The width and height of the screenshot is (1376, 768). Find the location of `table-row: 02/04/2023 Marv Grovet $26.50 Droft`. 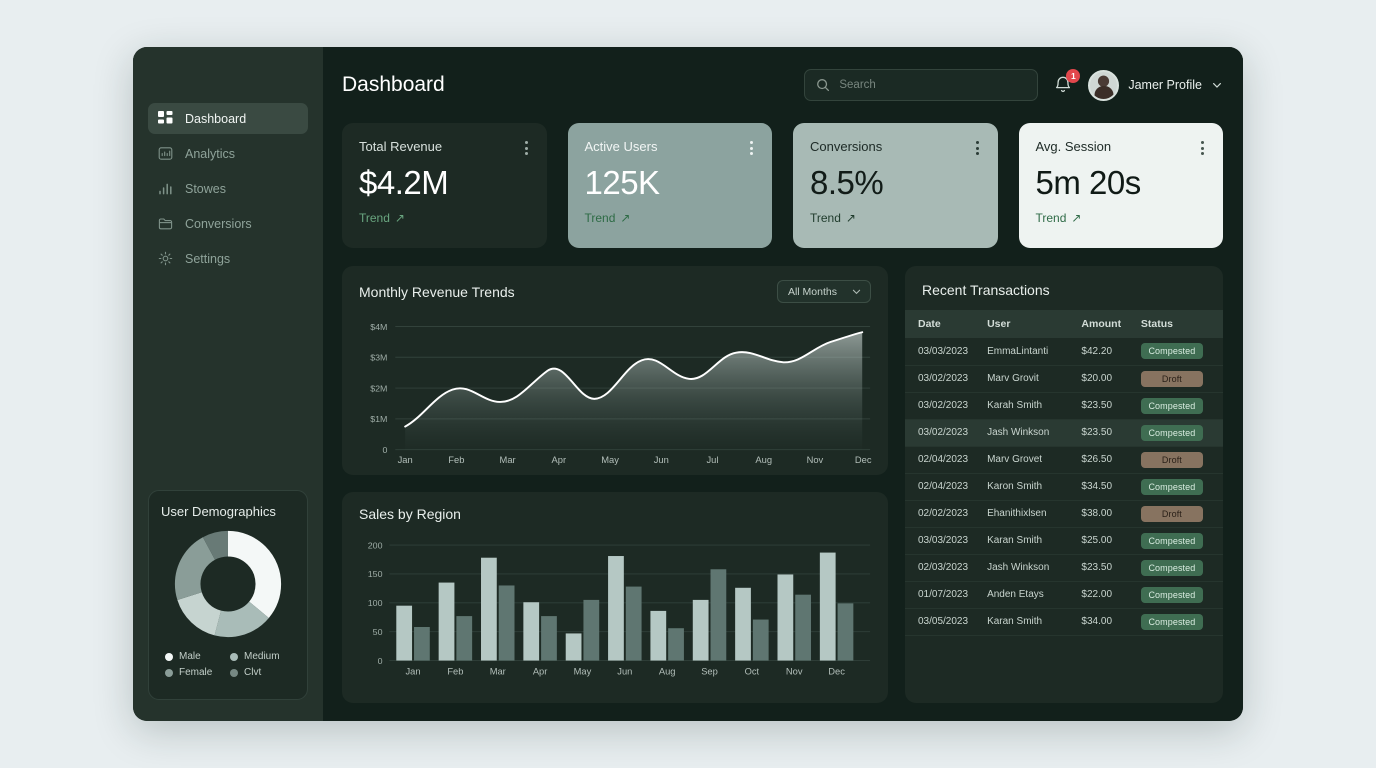

table-row: 02/04/2023 Marv Grovet $26.50 Droft is located at coordinates (1064, 460).